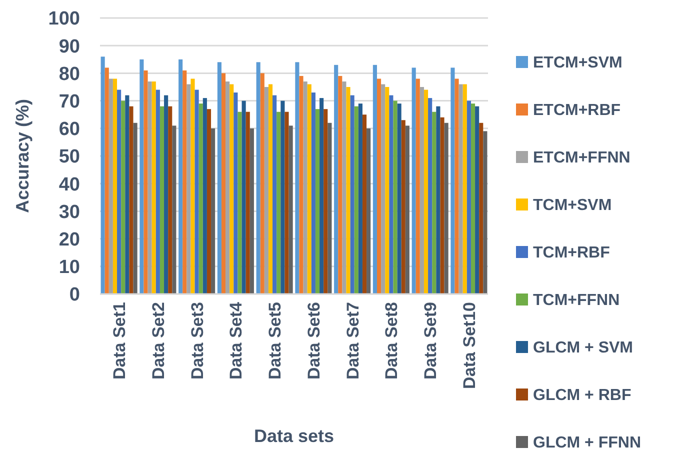  What do you see at coordinates (275, 341) in the screenshot?
I see `x-tick-label: Data Set5` at bounding box center [275, 341].